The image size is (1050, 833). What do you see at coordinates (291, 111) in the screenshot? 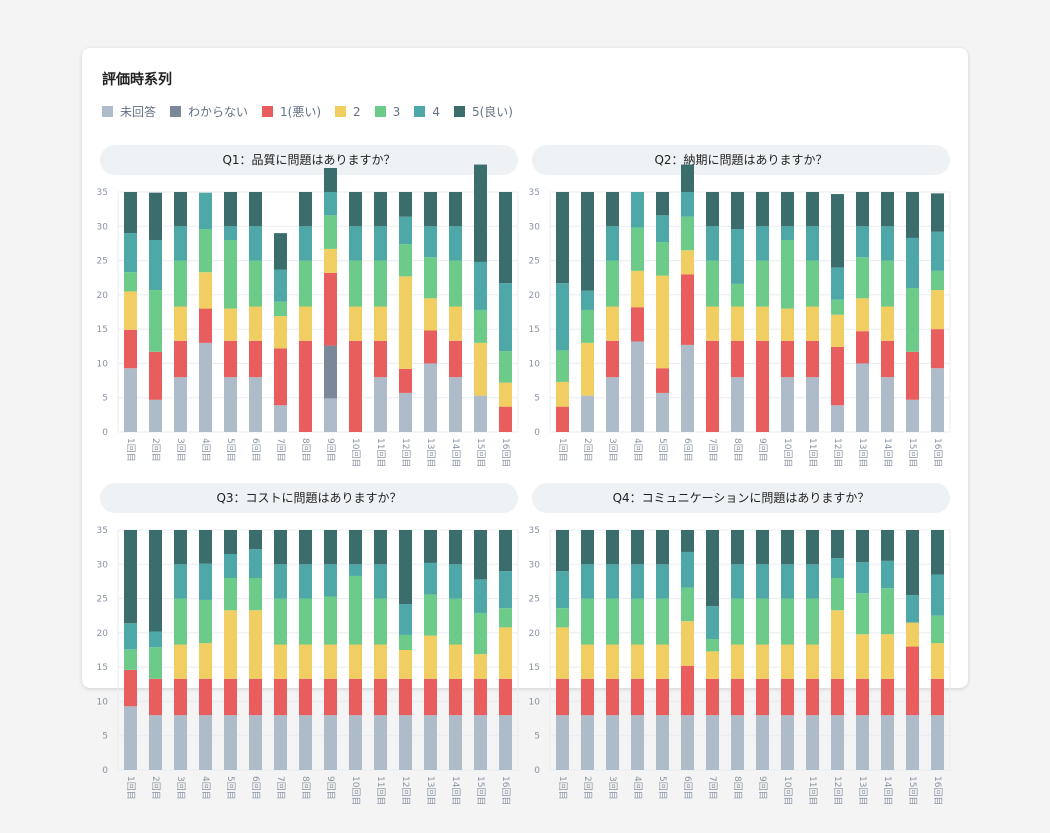
I see `legend-item: 1(悪い)` at bounding box center [291, 111].